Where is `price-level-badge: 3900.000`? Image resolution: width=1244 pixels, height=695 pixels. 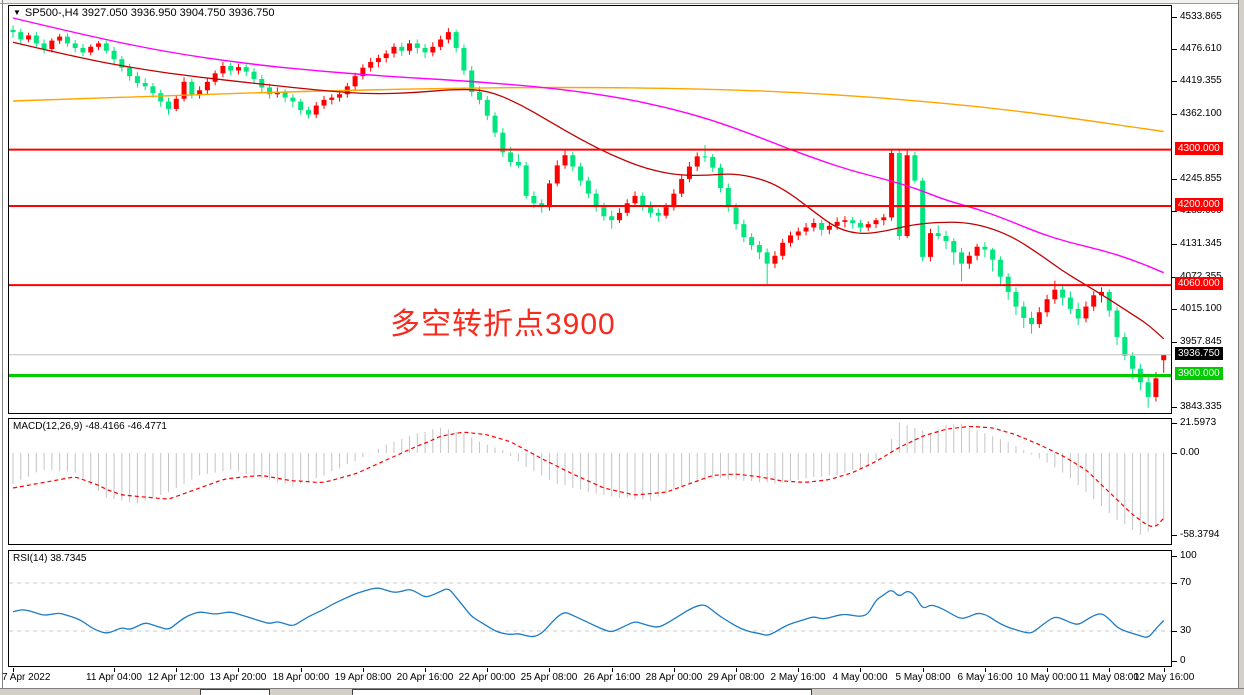 price-level-badge: 3900.000 is located at coordinates (1199, 373).